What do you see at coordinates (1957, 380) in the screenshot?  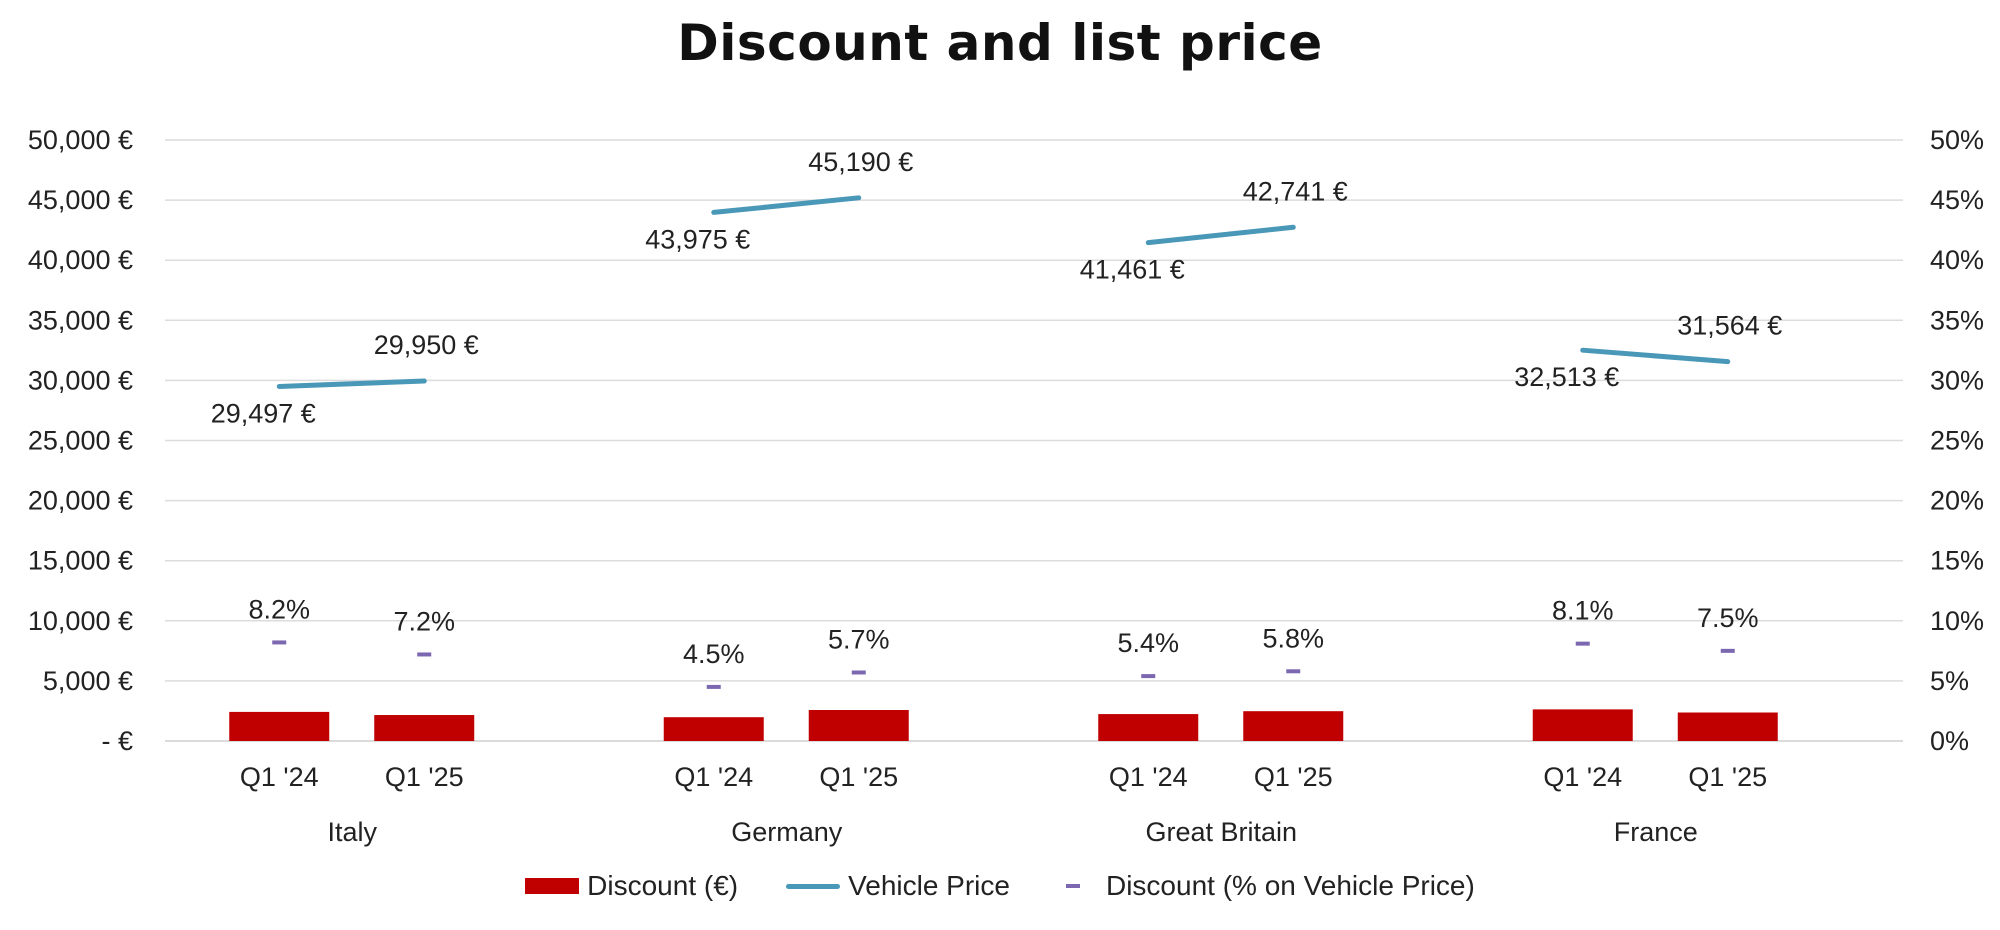 I see `y-right-tick-label: 30%` at bounding box center [1957, 380].